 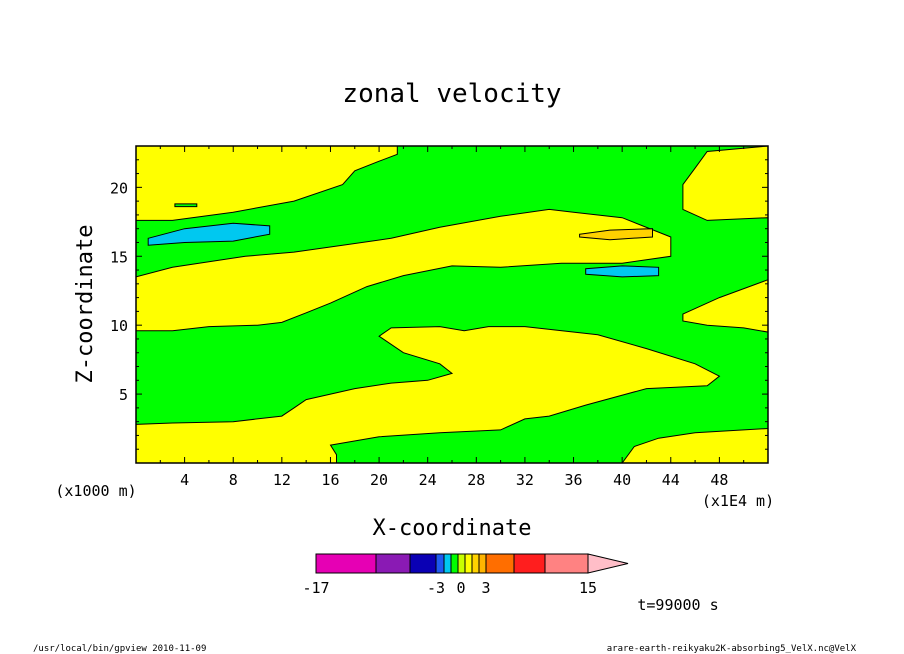 I want to click on colorbar-extension, so click(x=608, y=563).